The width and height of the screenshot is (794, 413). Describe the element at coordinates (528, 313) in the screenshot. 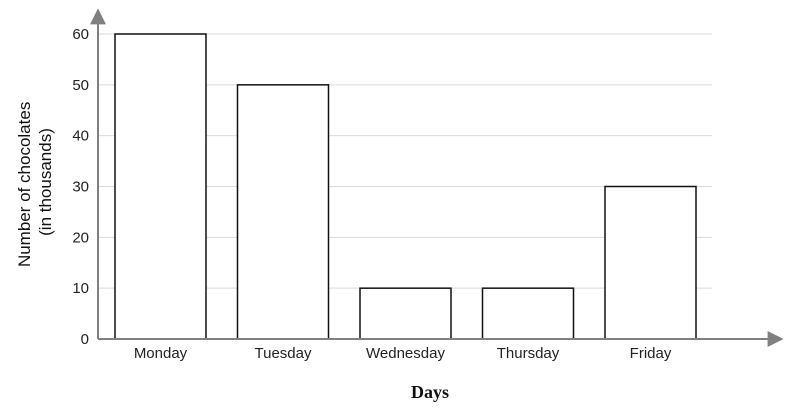

I see `bar-thursday` at that location.